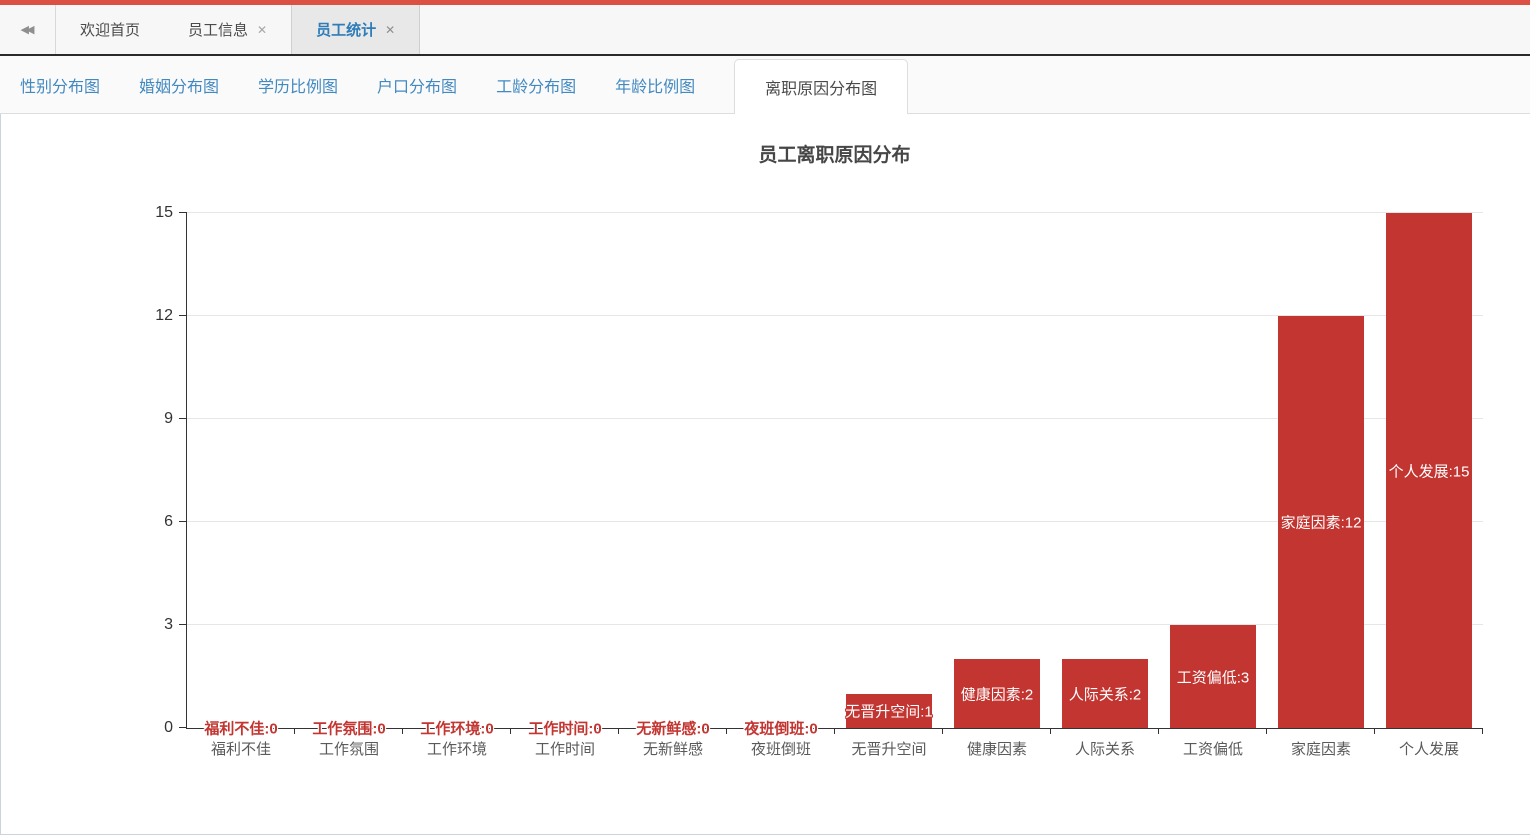 This screenshot has height=837, width=1530. I want to click on bar-value-label: 健康因素:2, so click(997, 695).